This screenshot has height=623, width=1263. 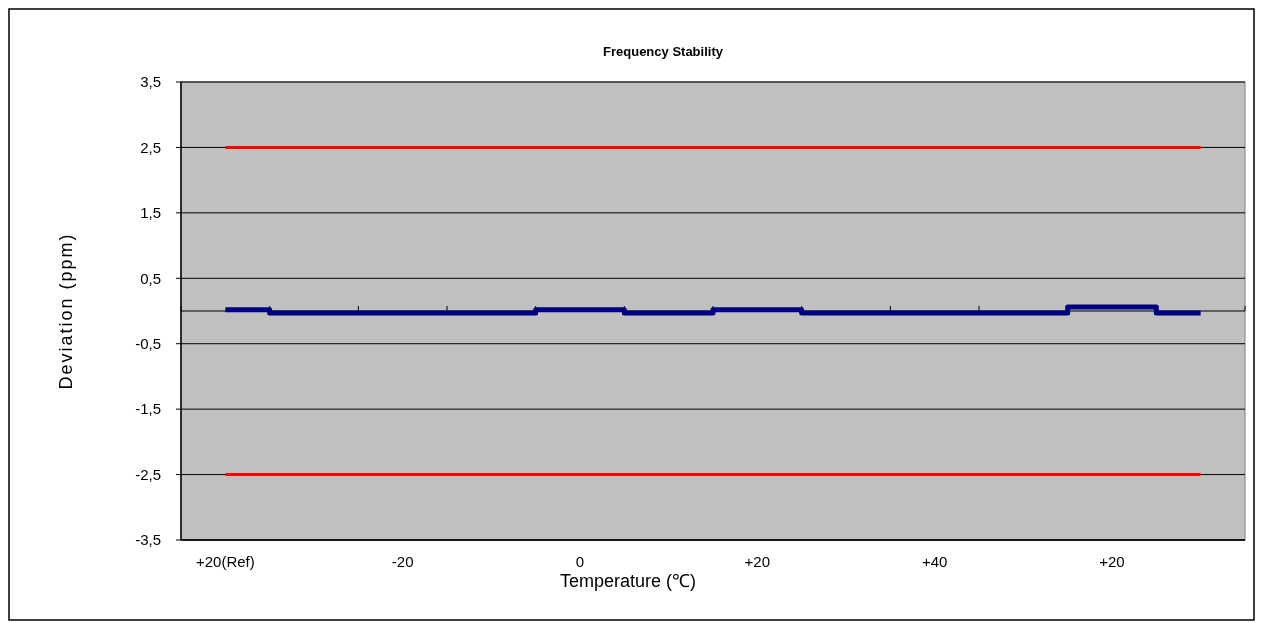 I want to click on x-axis-title: Temperature (℃), so click(x=628, y=581).